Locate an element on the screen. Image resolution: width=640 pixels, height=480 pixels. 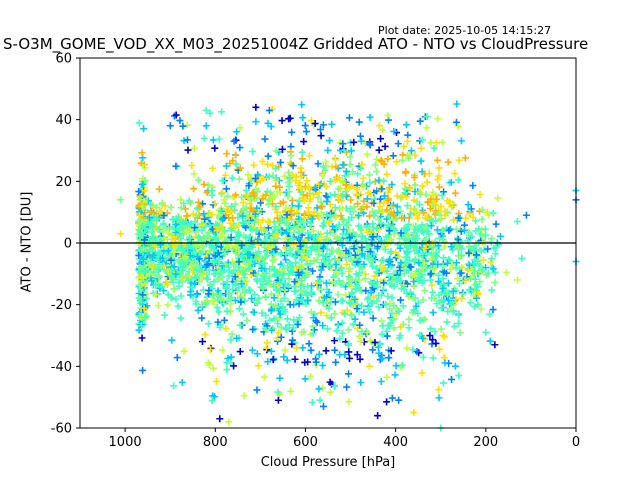
x-tick-label: 600 is located at coordinates (305, 442).